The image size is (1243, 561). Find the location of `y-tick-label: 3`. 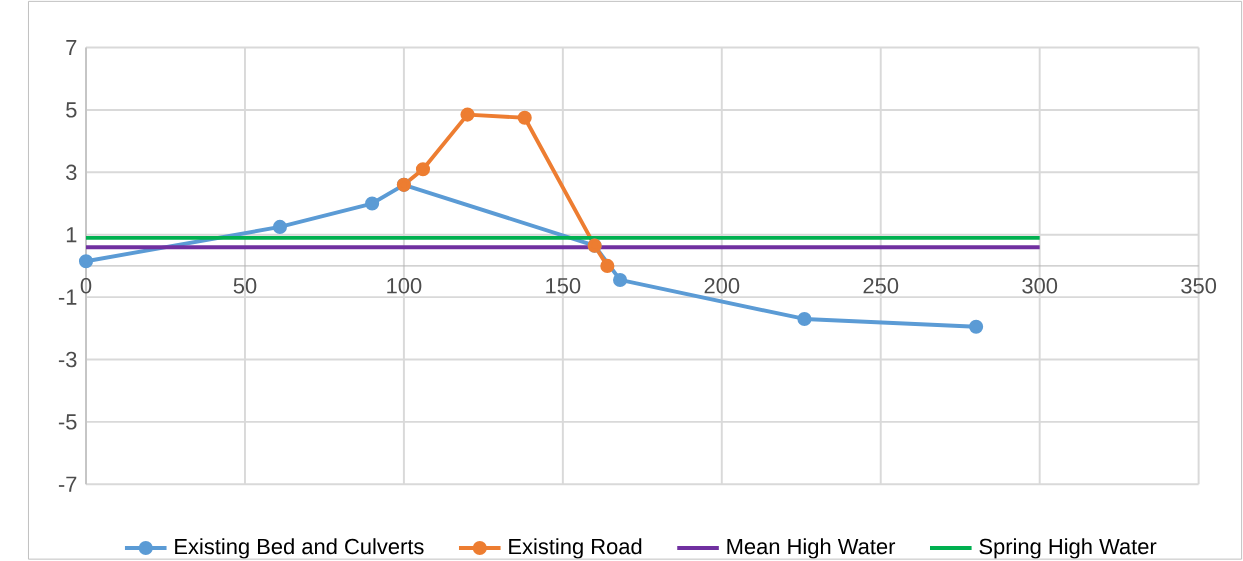

y-tick-label: 3 is located at coordinates (71, 172).